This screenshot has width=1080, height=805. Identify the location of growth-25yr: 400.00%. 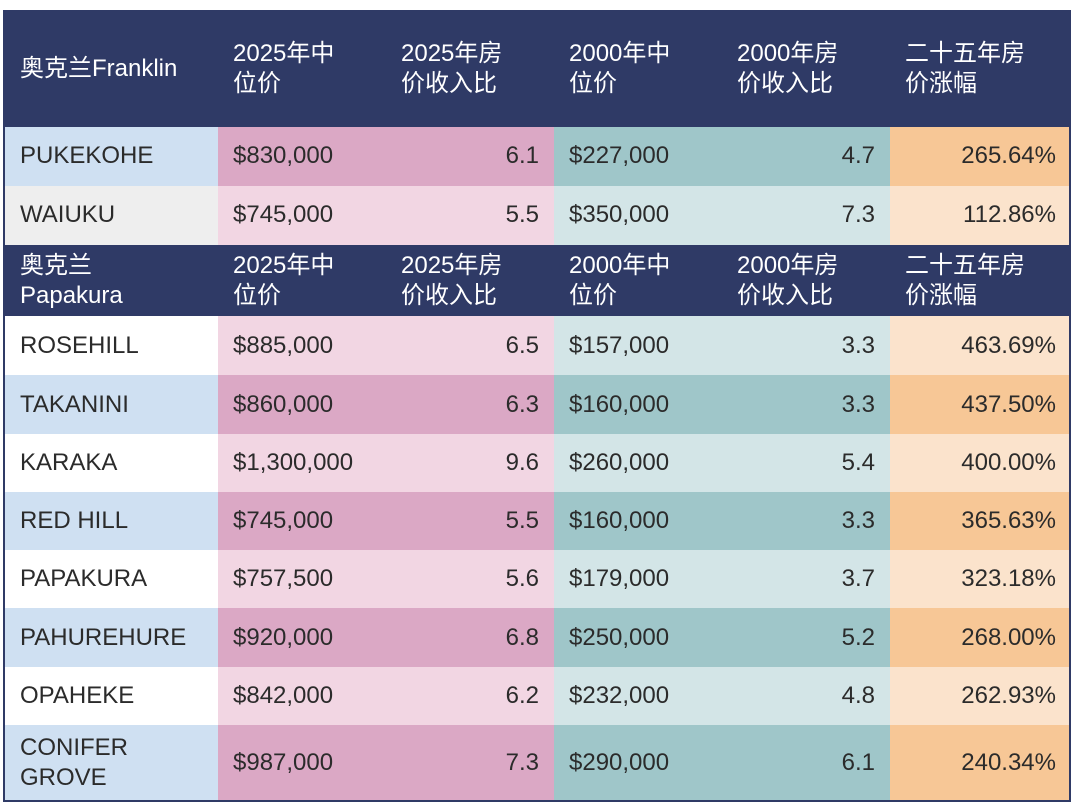
(979, 462).